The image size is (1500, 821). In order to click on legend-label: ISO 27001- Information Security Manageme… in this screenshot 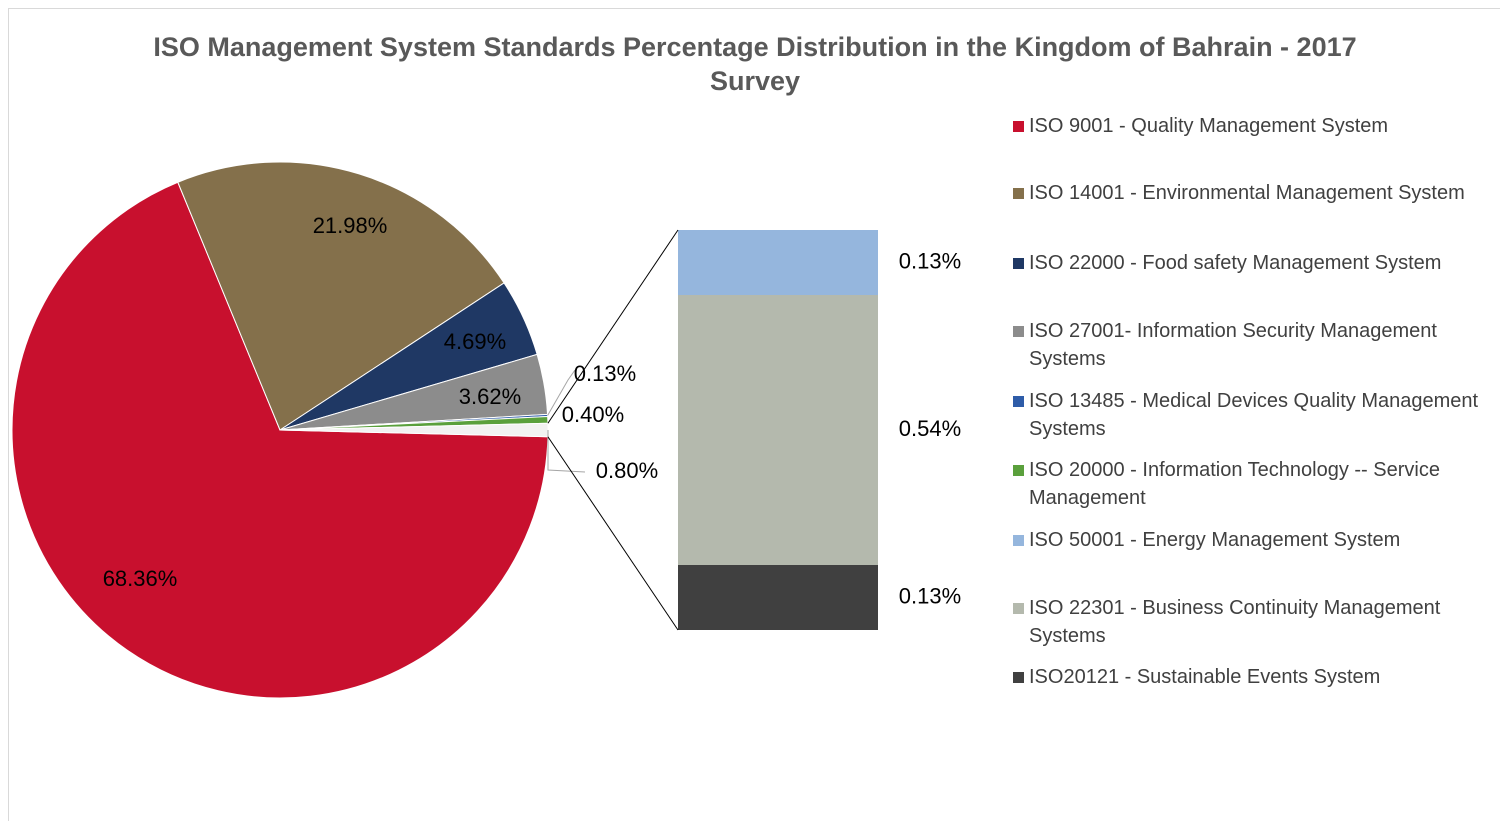, I will do `click(1233, 345)`.